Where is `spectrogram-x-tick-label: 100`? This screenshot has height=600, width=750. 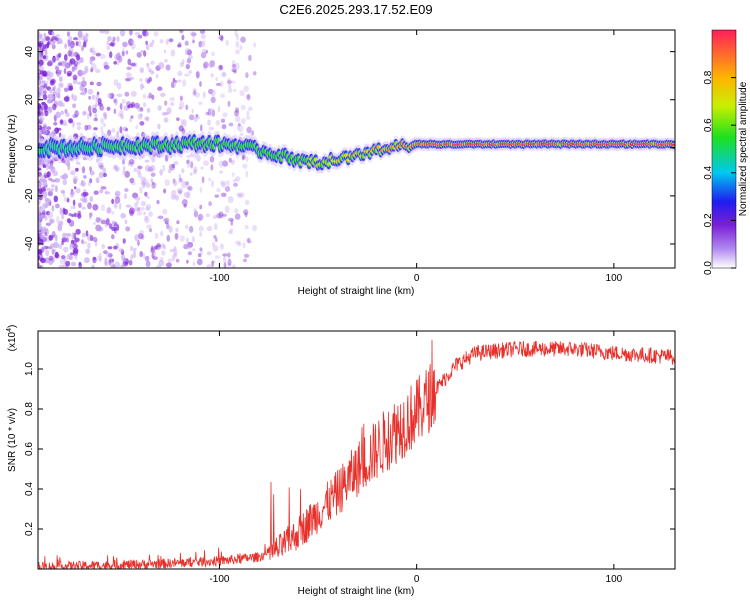
spectrogram-x-tick-label: 100 is located at coordinates (614, 278).